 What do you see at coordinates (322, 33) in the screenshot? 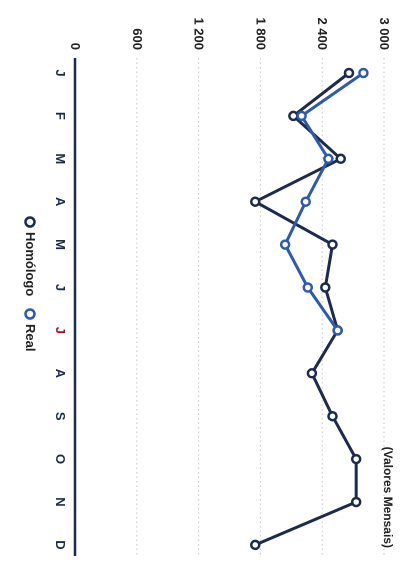
I see `y-tick-label: 2 400` at bounding box center [322, 33].